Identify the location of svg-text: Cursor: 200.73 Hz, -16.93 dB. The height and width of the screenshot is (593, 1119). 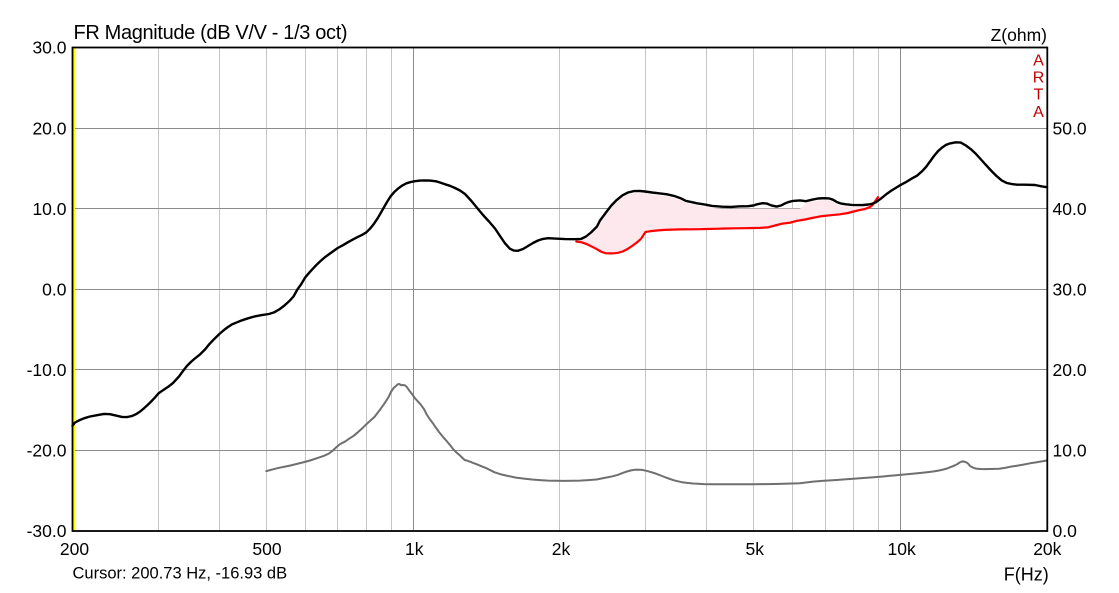
(180, 574).